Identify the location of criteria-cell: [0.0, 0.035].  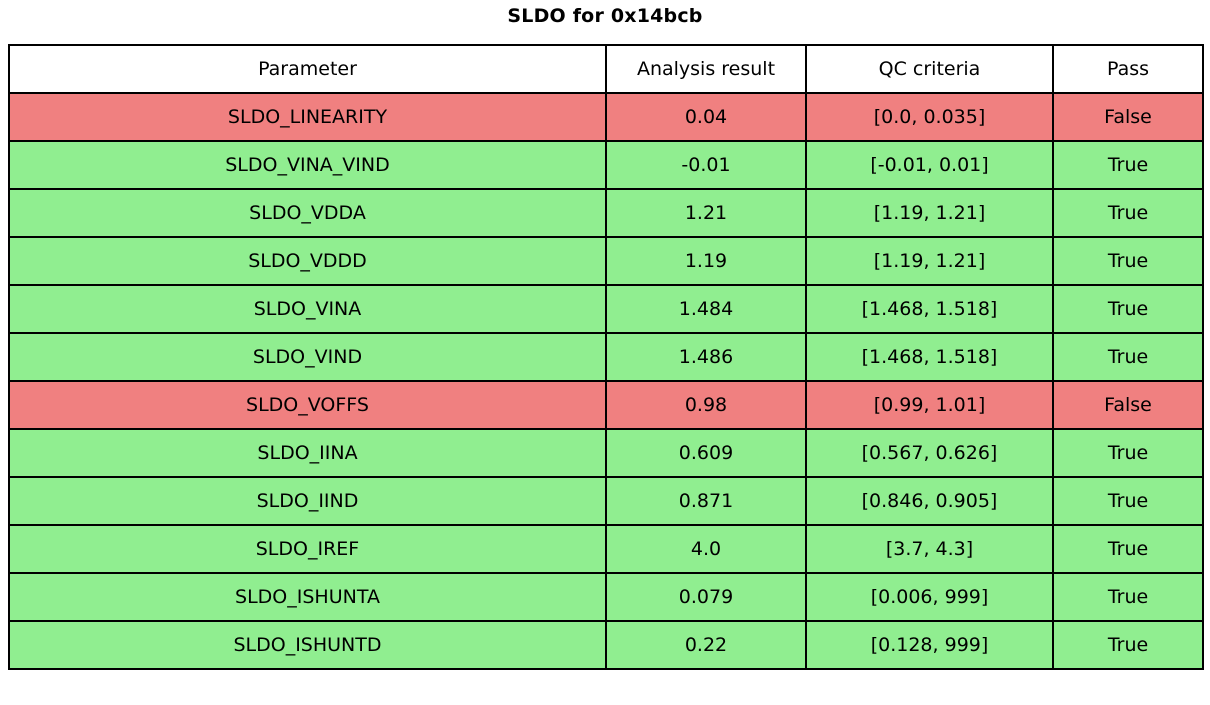
(929, 117).